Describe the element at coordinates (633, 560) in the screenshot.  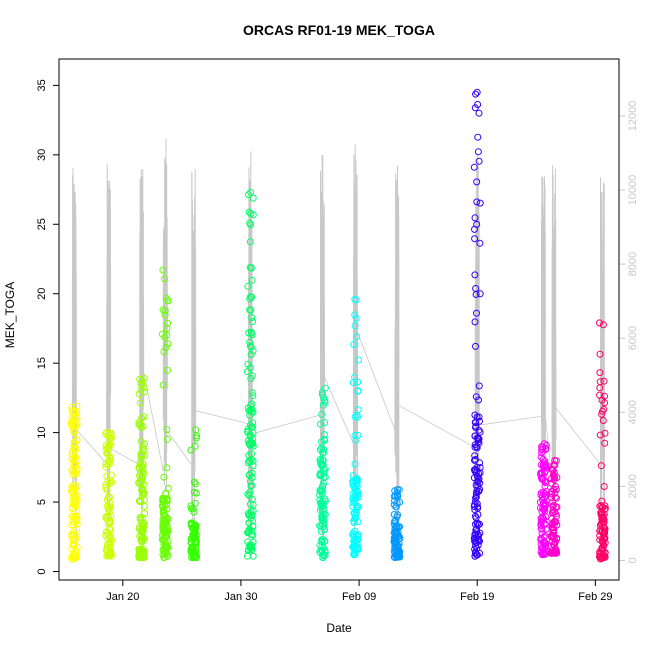
I see `right-tick-label: 0` at that location.